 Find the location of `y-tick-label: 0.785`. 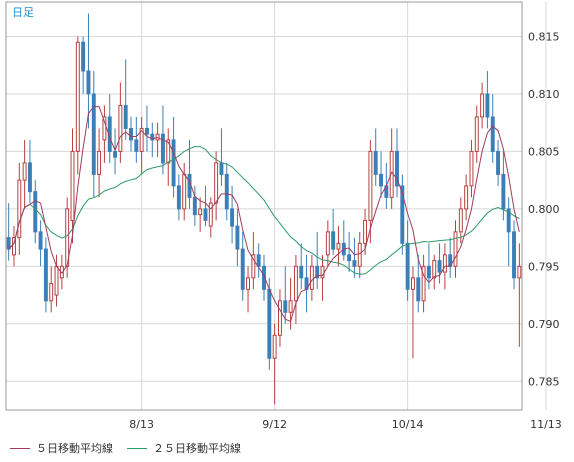

y-tick-label: 0.785 is located at coordinates (544, 381).